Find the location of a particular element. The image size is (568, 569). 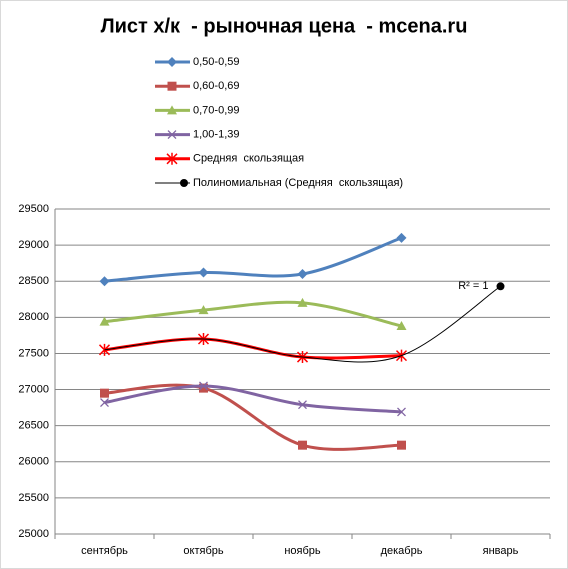

y-tick-label: 28500 is located at coordinates (33, 281).